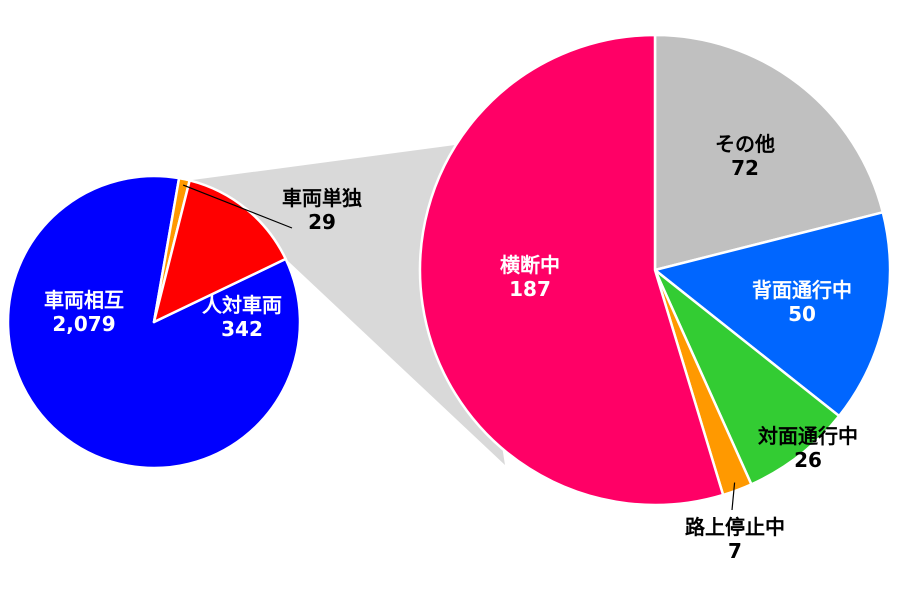 The height and width of the screenshot is (600, 900). I want to click on breakdown-label-4-value: 187, so click(530, 289).